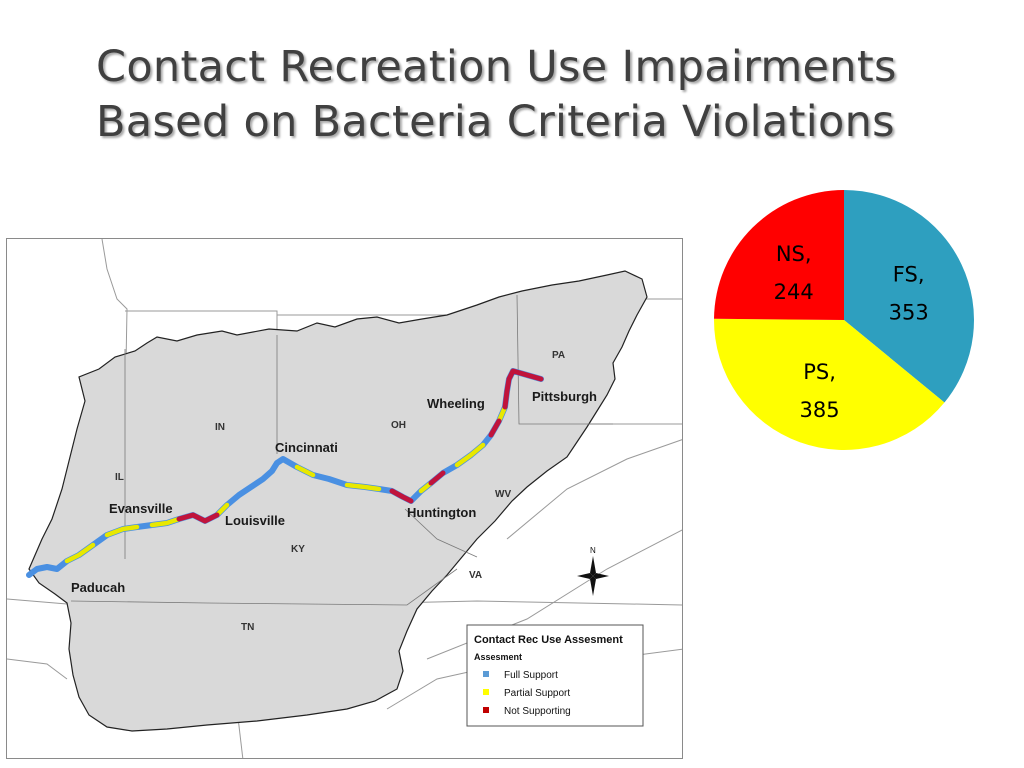 The height and width of the screenshot is (768, 1024). Describe the element at coordinates (593, 550) in the screenshot. I see `north-label: N` at that location.